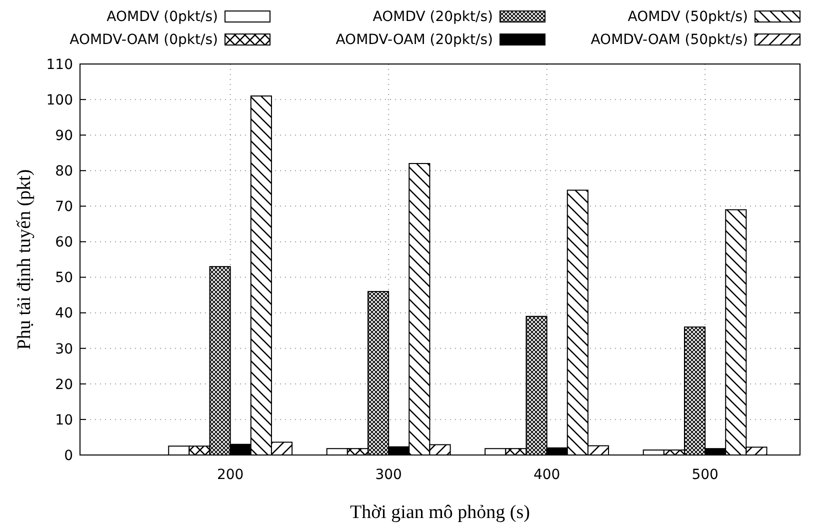 This screenshot has height=530, width=839. Describe the element at coordinates (388, 475) in the screenshot. I see `x-tick-label: 300` at that location.